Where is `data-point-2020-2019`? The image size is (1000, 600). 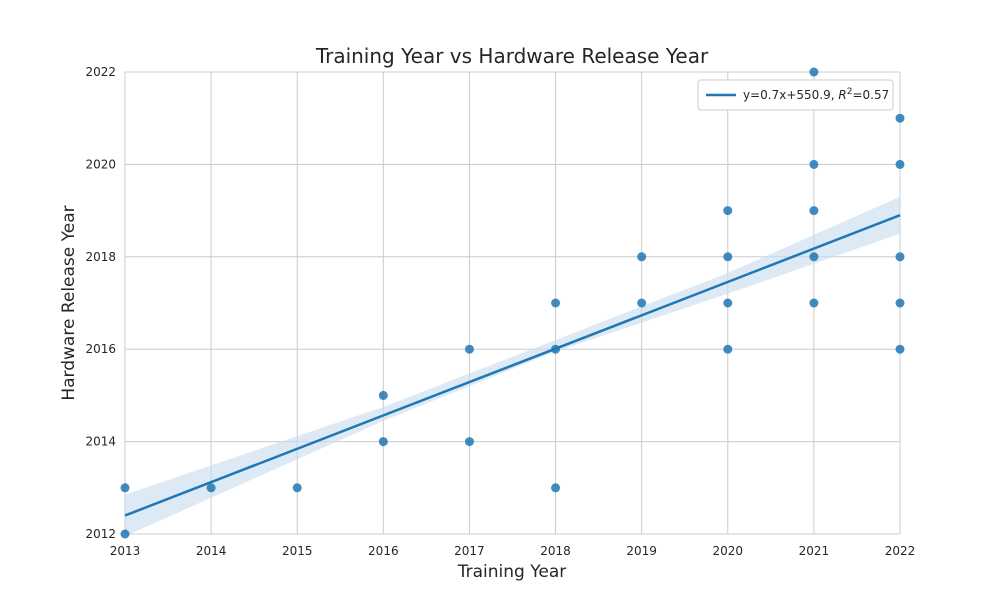 data-point-2020-2019 is located at coordinates (728, 211).